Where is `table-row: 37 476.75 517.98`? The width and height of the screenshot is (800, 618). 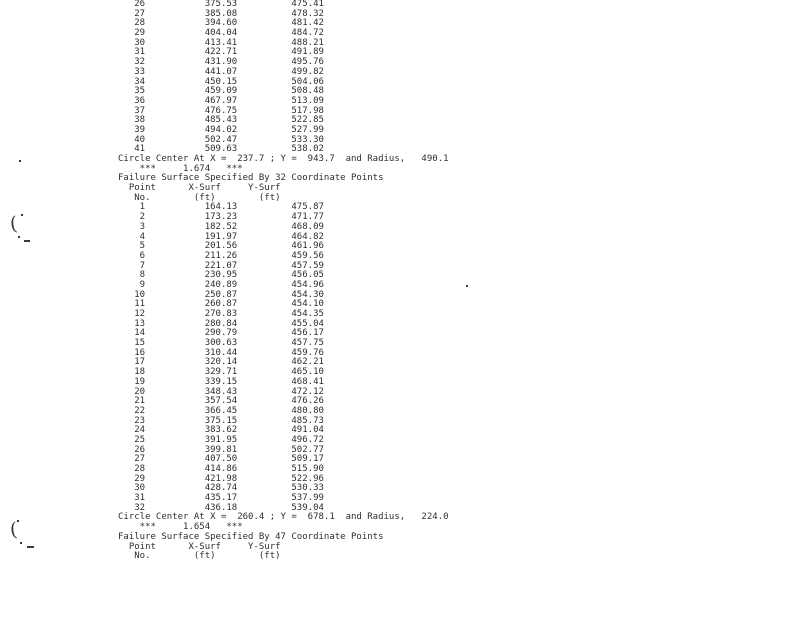 table-row: 37 476.75 517.98 is located at coordinates (221, 110).